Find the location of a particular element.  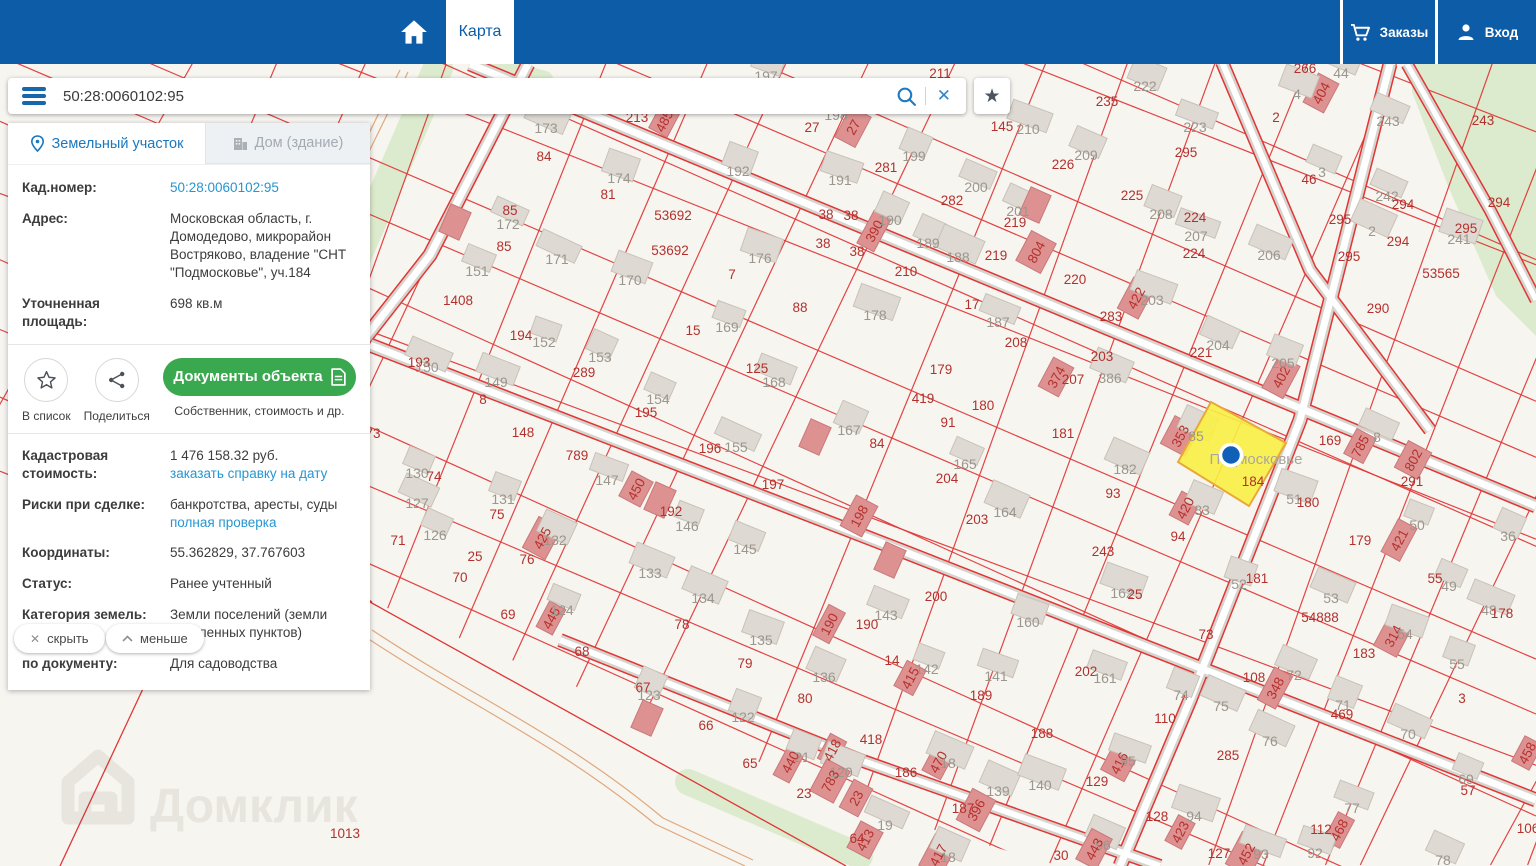

hide-panel-button: ✕ скрыть is located at coordinates (59, 638).